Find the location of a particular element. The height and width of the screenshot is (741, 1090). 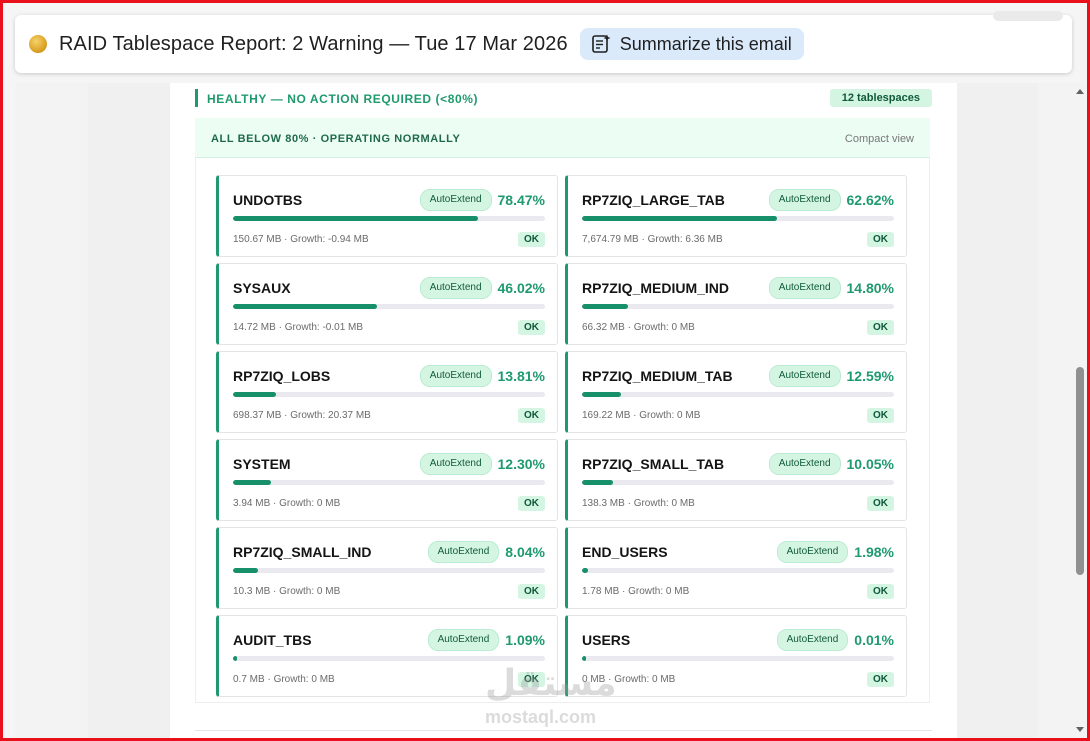

tablespace-name: UNDOTBS is located at coordinates (268, 200).